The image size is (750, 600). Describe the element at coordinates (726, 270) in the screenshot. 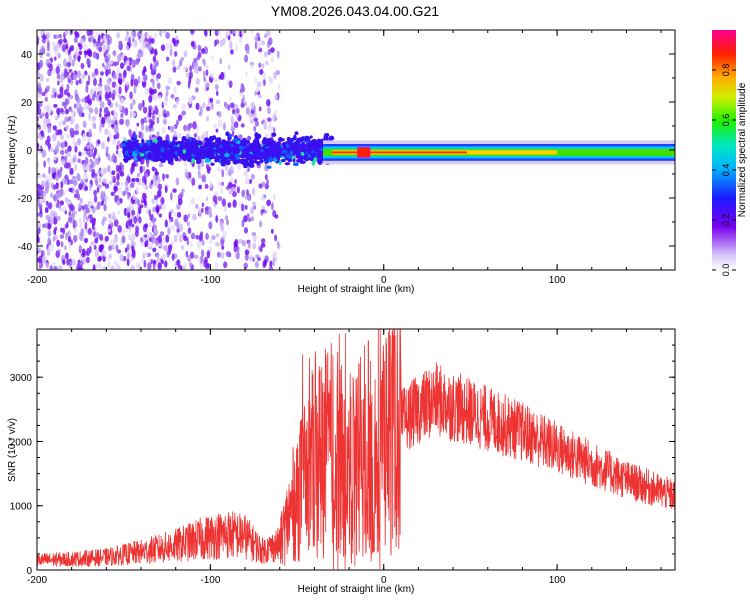

I see `colorbar-tick-label: 0.0` at that location.